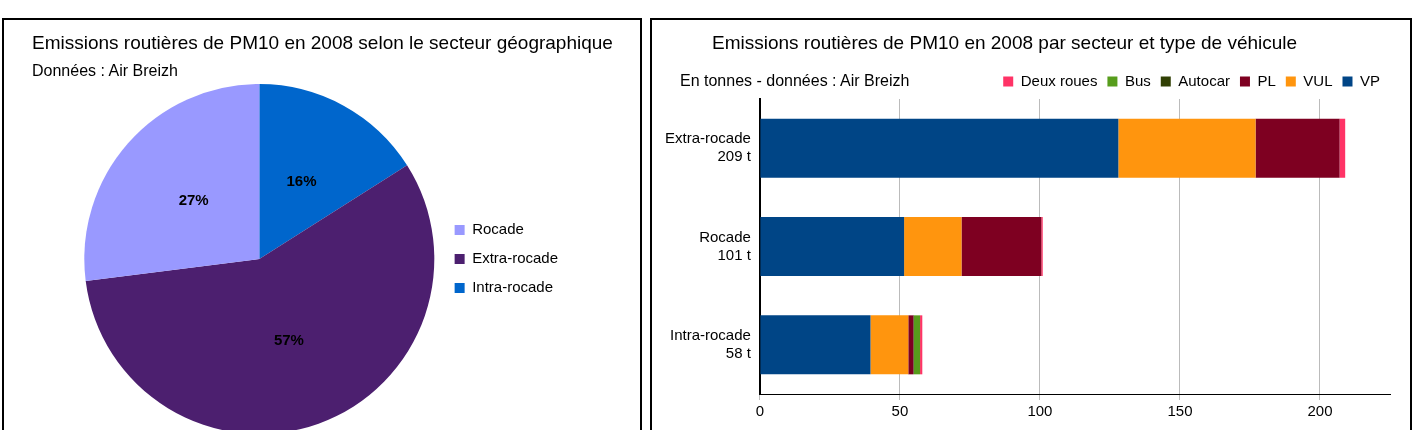  Describe the element at coordinates (1318, 80) in the screenshot. I see `legend-label: VUL` at that location.